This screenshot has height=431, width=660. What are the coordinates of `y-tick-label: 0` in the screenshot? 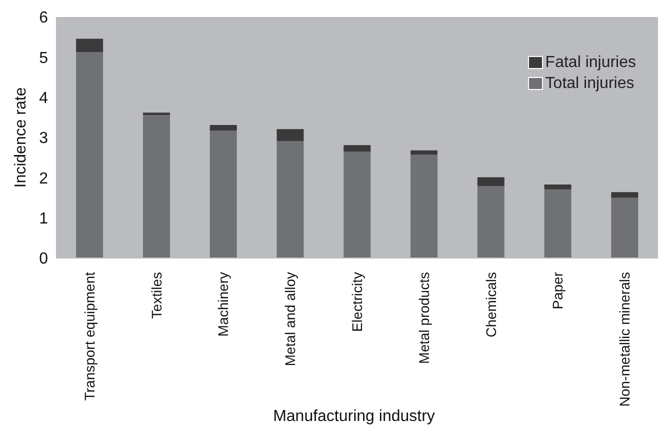 It's located at (43, 259).